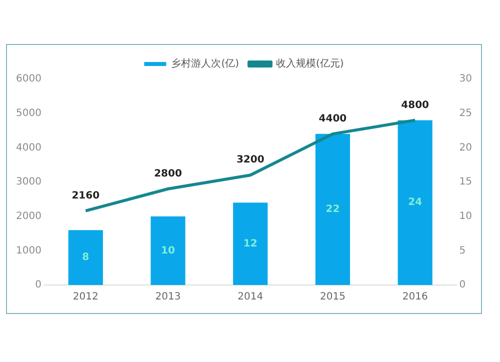  Describe the element at coordinates (465, 79) in the screenshot. I see `y2-tick-label: 30` at that location.